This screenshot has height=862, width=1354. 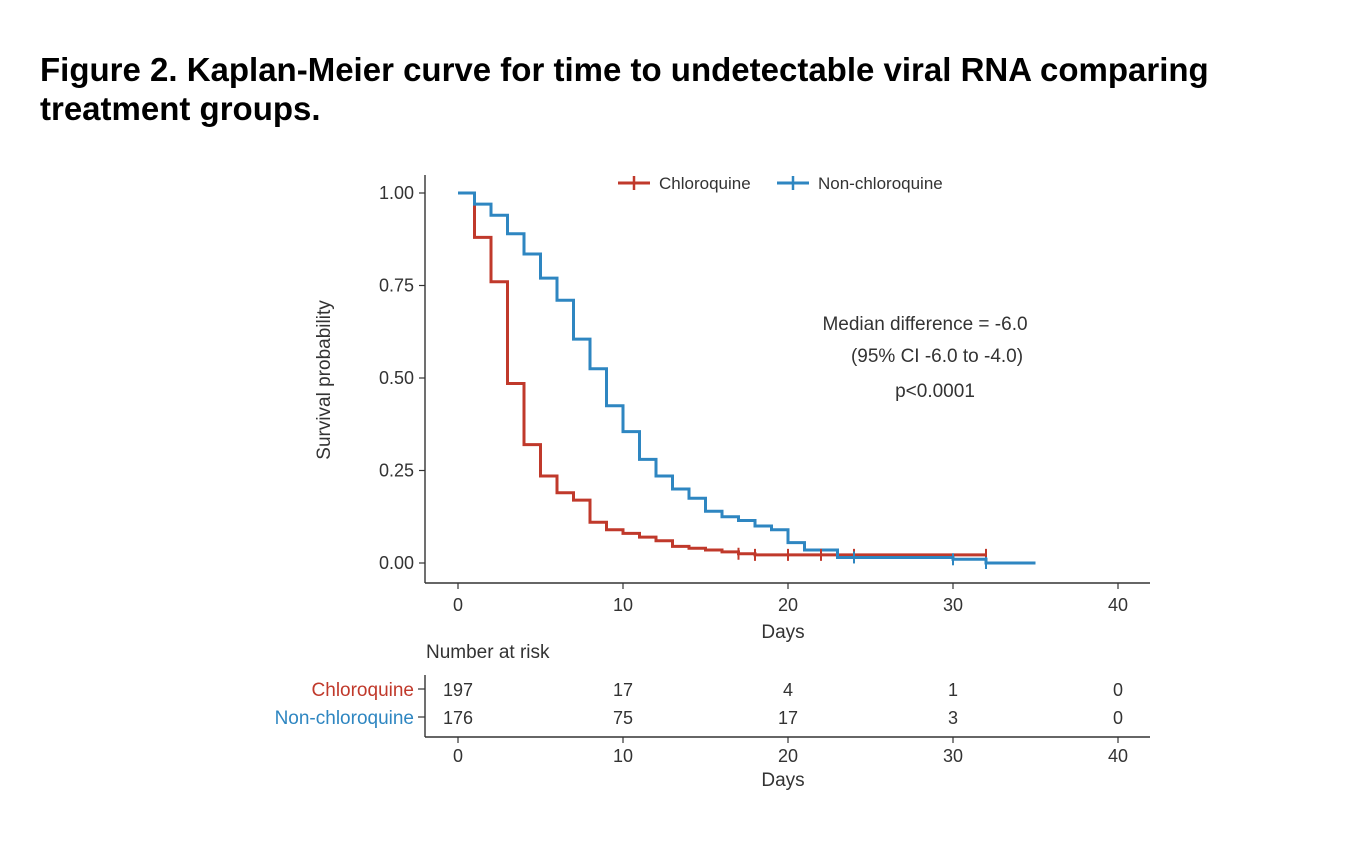 I want to click on y-tick-label: 0.00, so click(x=396, y=563).